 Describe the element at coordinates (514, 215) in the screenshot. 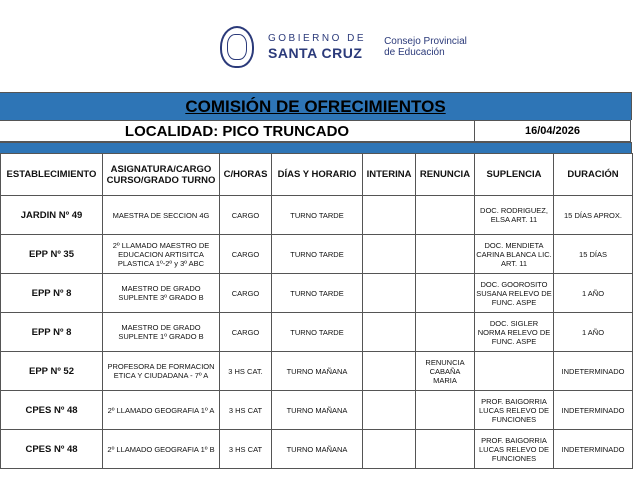

I see `table-cell: DOC. RODRIGUEZ, ELSA ART. 11` at that location.